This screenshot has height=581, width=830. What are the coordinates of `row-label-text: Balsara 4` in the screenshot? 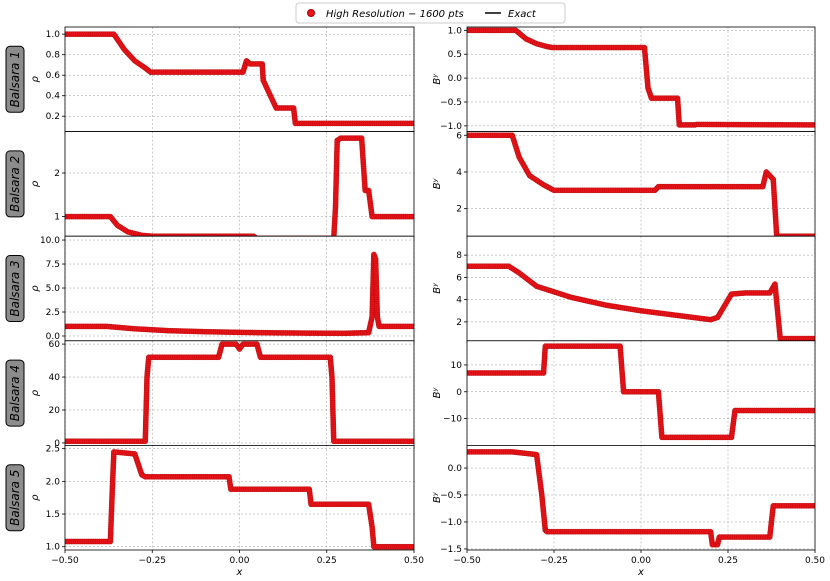 It's located at (15, 393).